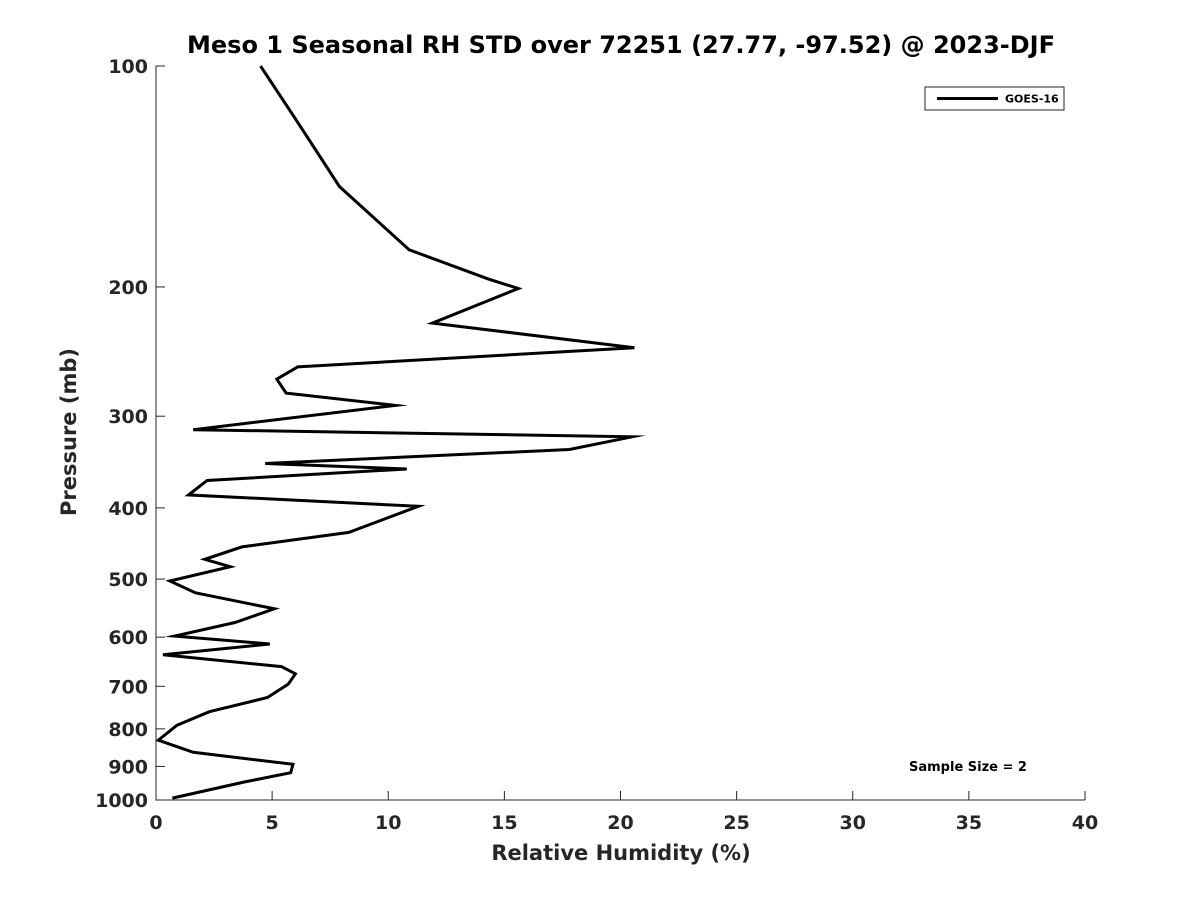 The image size is (1200, 900). I want to click on x-tick-label: 10, so click(388, 823).